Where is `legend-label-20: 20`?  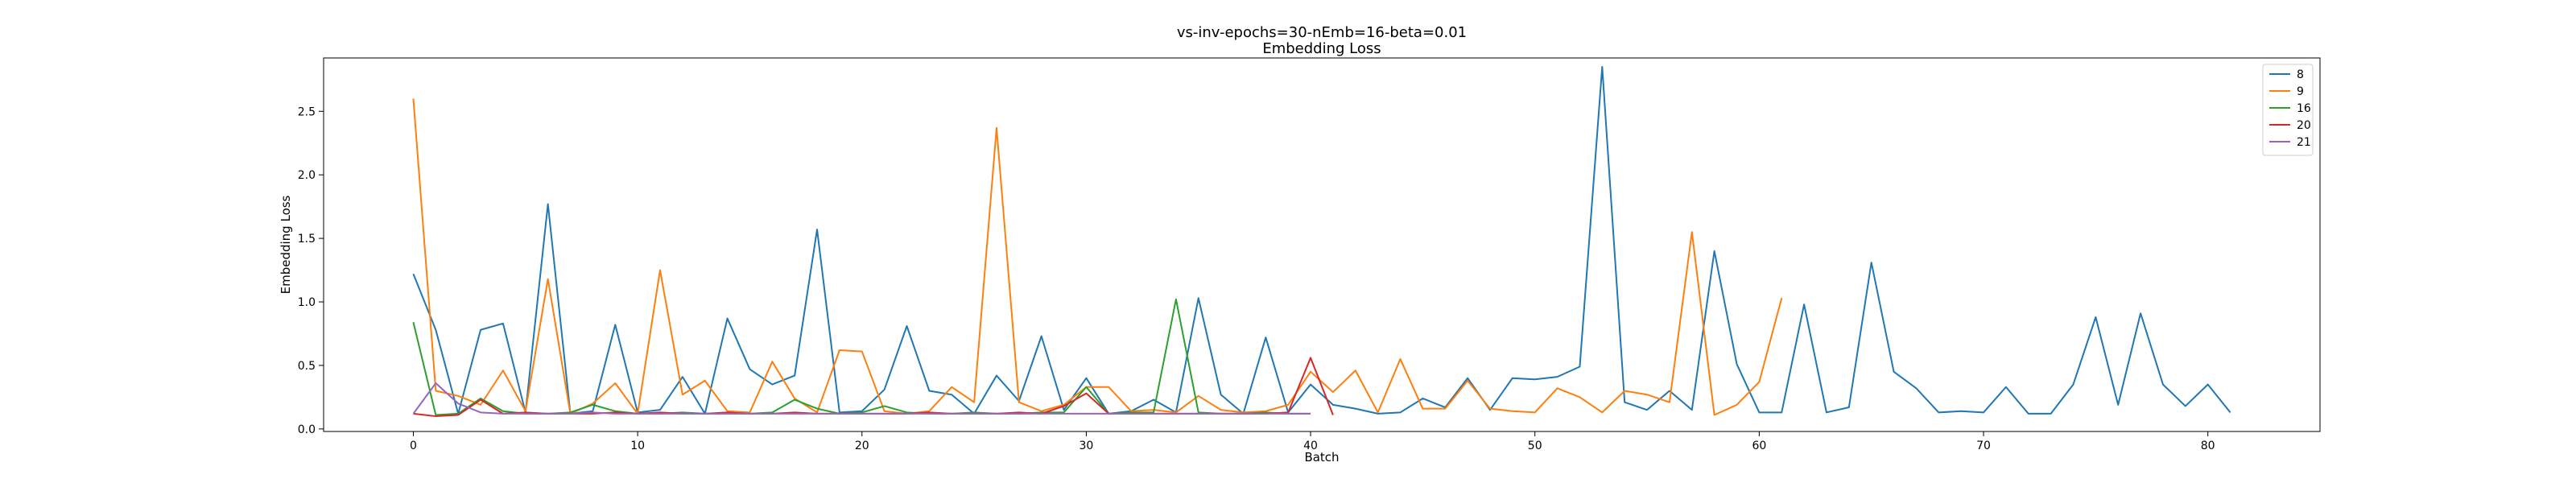 legend-label-20: 20 is located at coordinates (2304, 126).